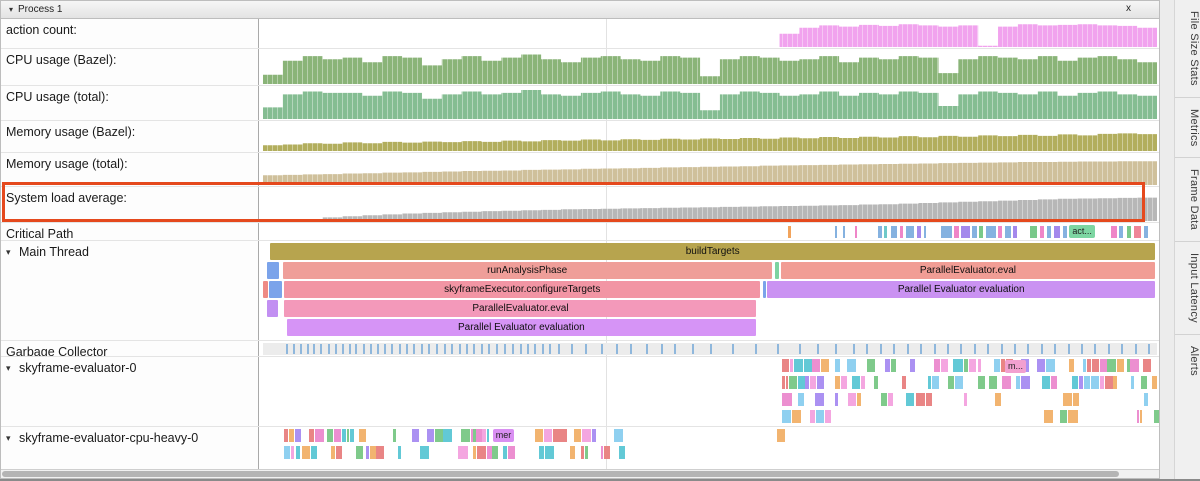 This screenshot has width=1200, height=481. What do you see at coordinates (130, 204) in the screenshot?
I see `track-label-system-load: System load average:` at bounding box center [130, 204].